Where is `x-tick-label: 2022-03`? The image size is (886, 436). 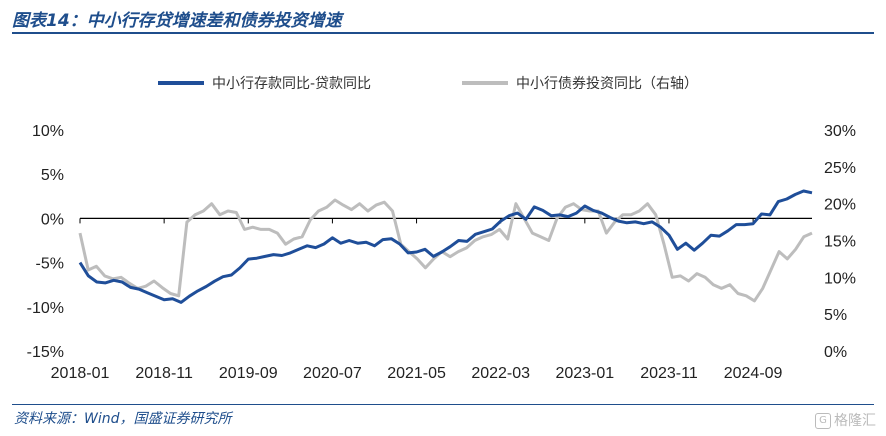
x-tick-label: 2022-03 is located at coordinates (500, 373).